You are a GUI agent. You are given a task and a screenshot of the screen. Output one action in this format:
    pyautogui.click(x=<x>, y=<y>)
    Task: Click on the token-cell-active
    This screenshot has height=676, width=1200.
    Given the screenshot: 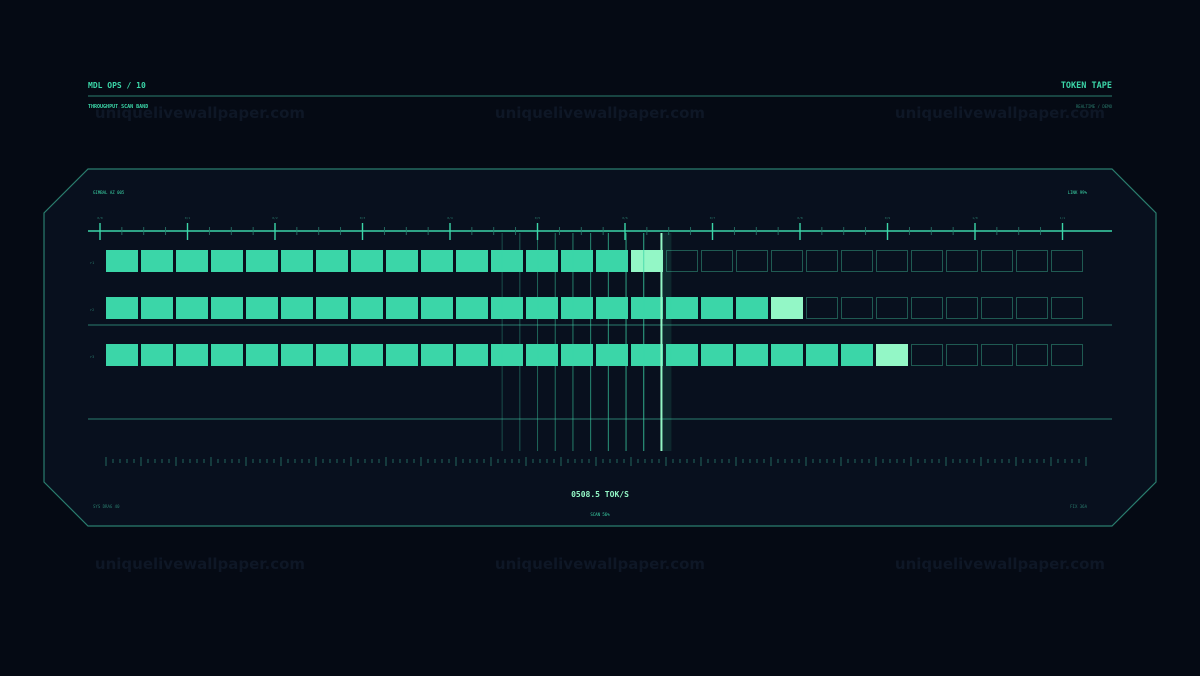 What is the action you would take?
    pyautogui.click(x=892, y=355)
    